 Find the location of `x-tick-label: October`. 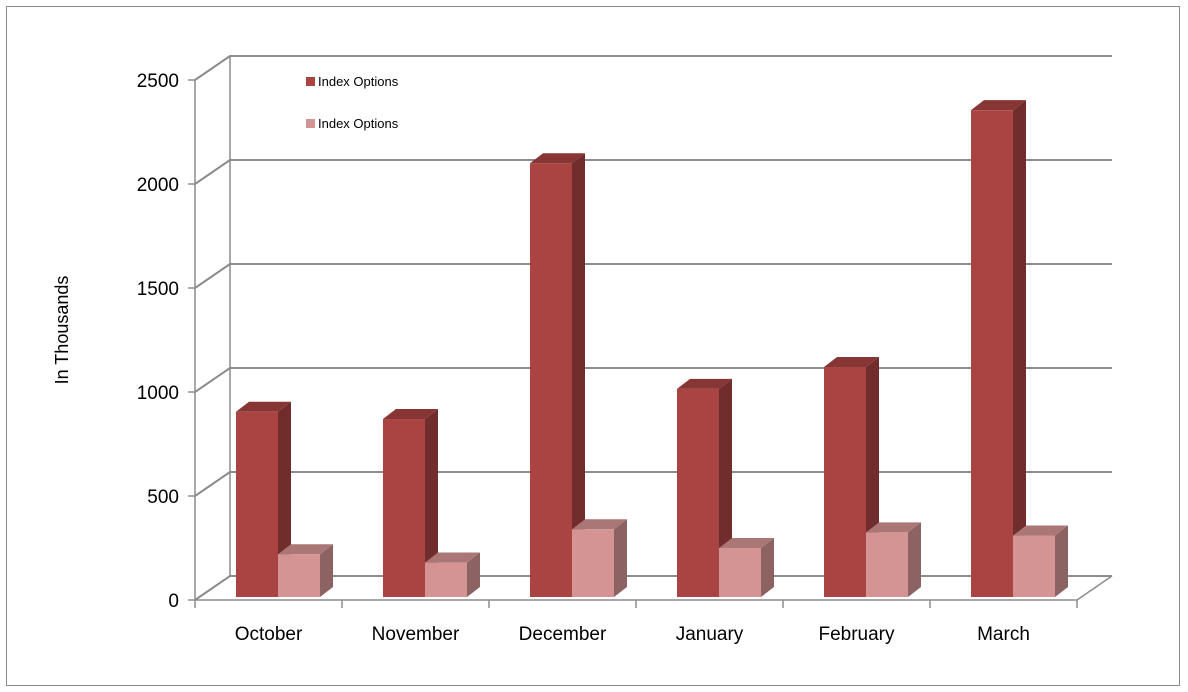

x-tick-label: October is located at coordinates (269, 634).